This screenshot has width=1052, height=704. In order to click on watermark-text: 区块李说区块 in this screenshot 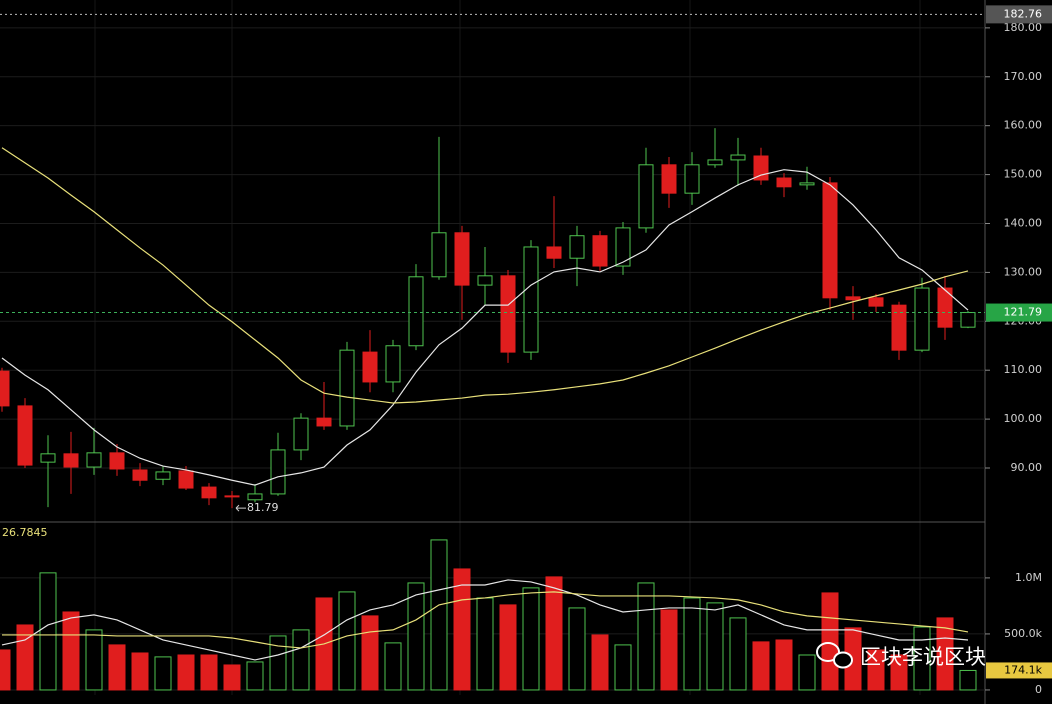, I will do `click(923, 657)`.